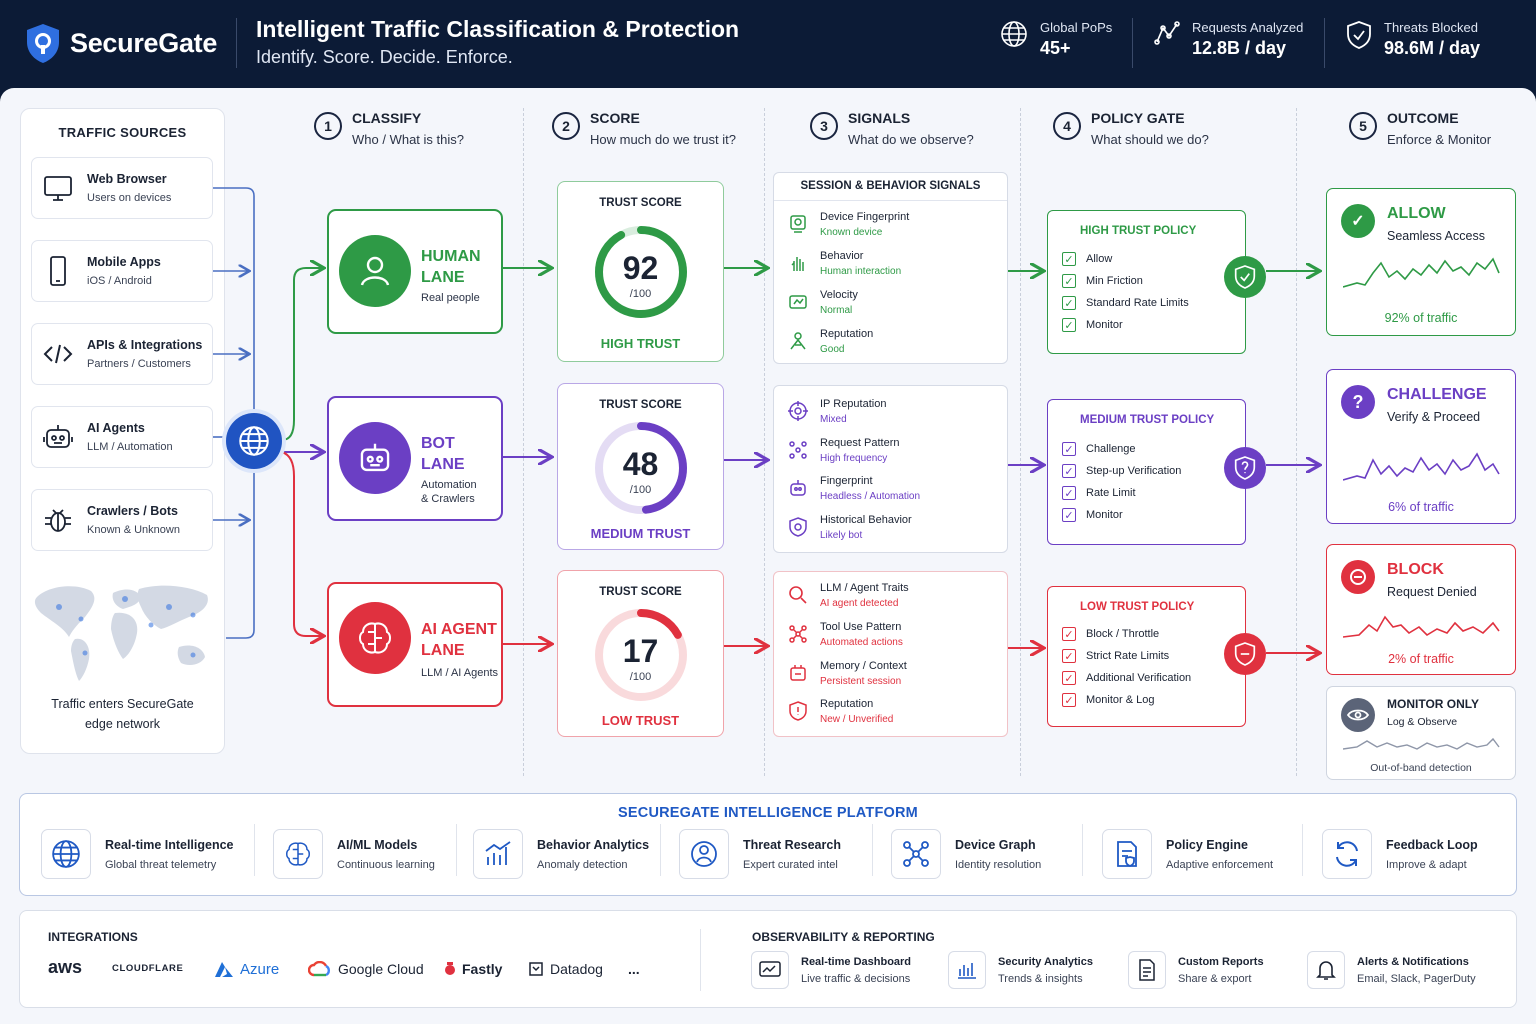 This screenshot has height=1024, width=1536. Describe the element at coordinates (1020, 970) in the screenshot. I see `obs-security-analytics: Security Analytics Trends & insights` at that location.